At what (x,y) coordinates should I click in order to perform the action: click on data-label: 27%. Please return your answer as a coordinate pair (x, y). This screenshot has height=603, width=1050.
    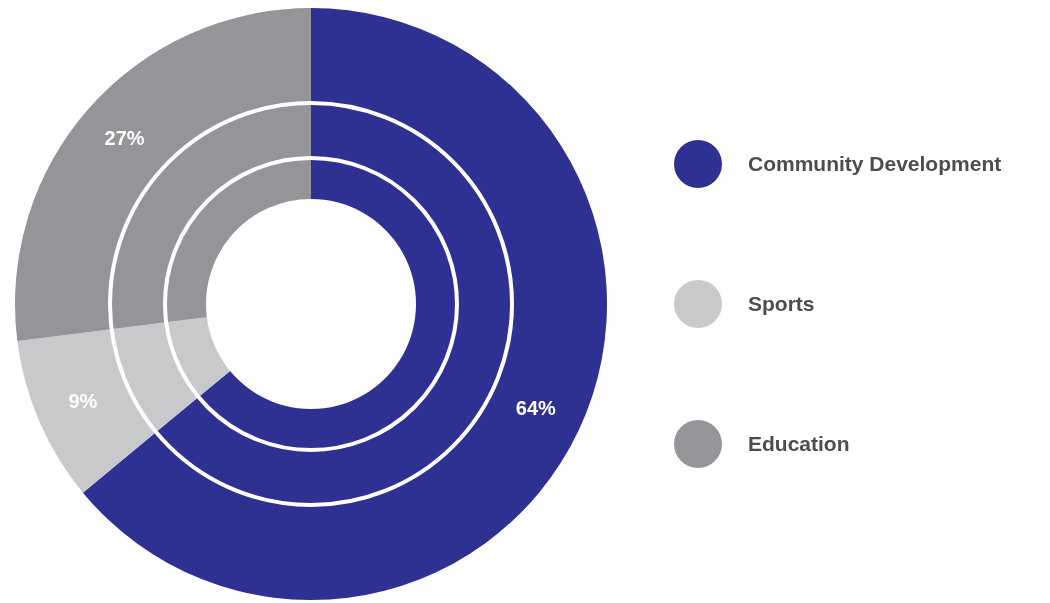
    Looking at the image, I should click on (124, 138).